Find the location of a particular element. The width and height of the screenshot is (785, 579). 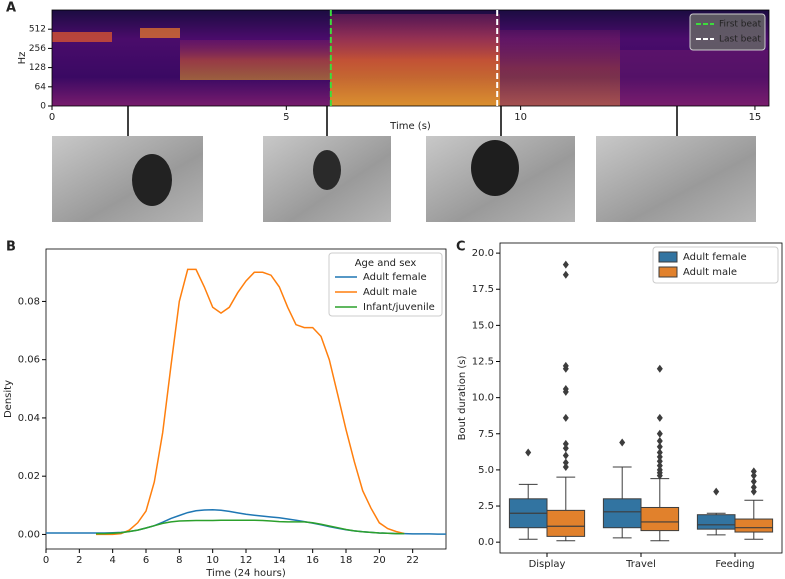

y-tick-label: 0.0 is located at coordinates (486, 542).